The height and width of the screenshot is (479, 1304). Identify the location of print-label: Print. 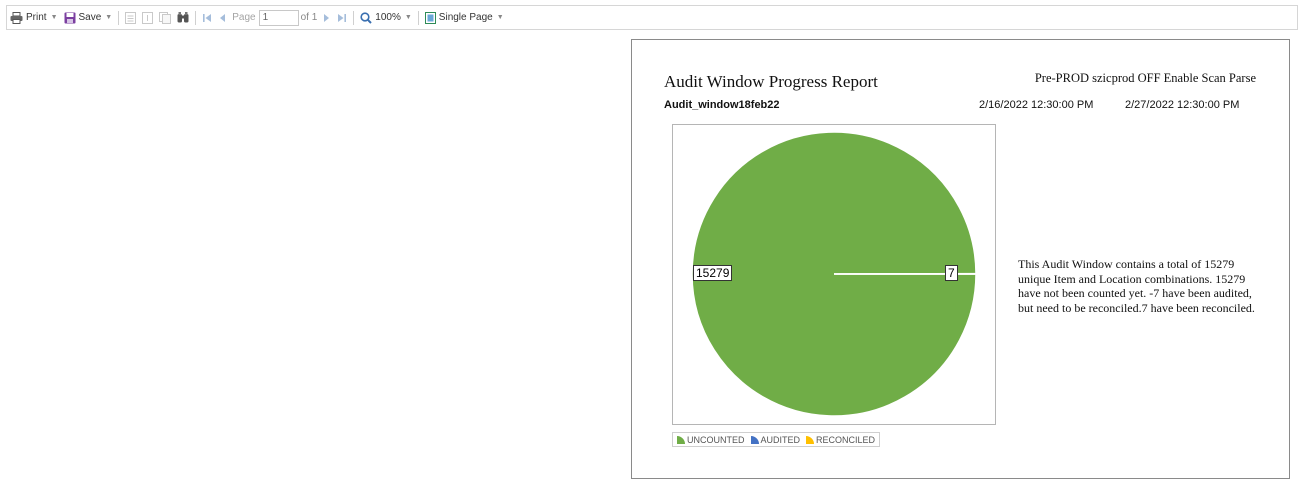
(36, 17).